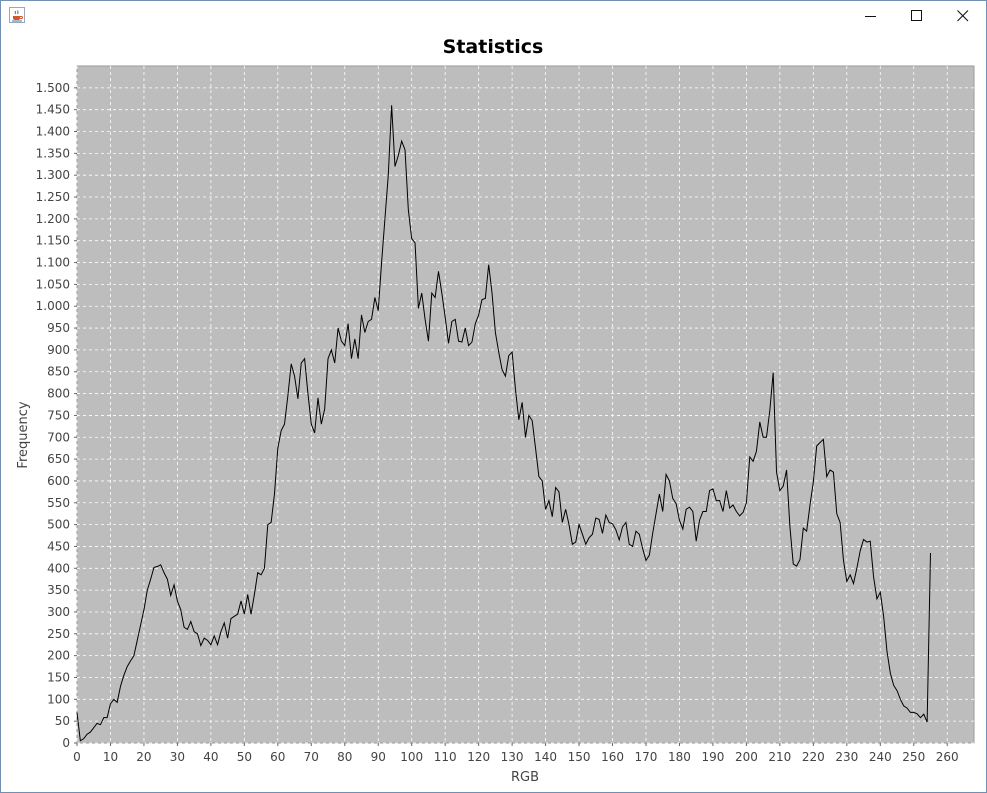  I want to click on y-tick-label: 650, so click(58, 459).